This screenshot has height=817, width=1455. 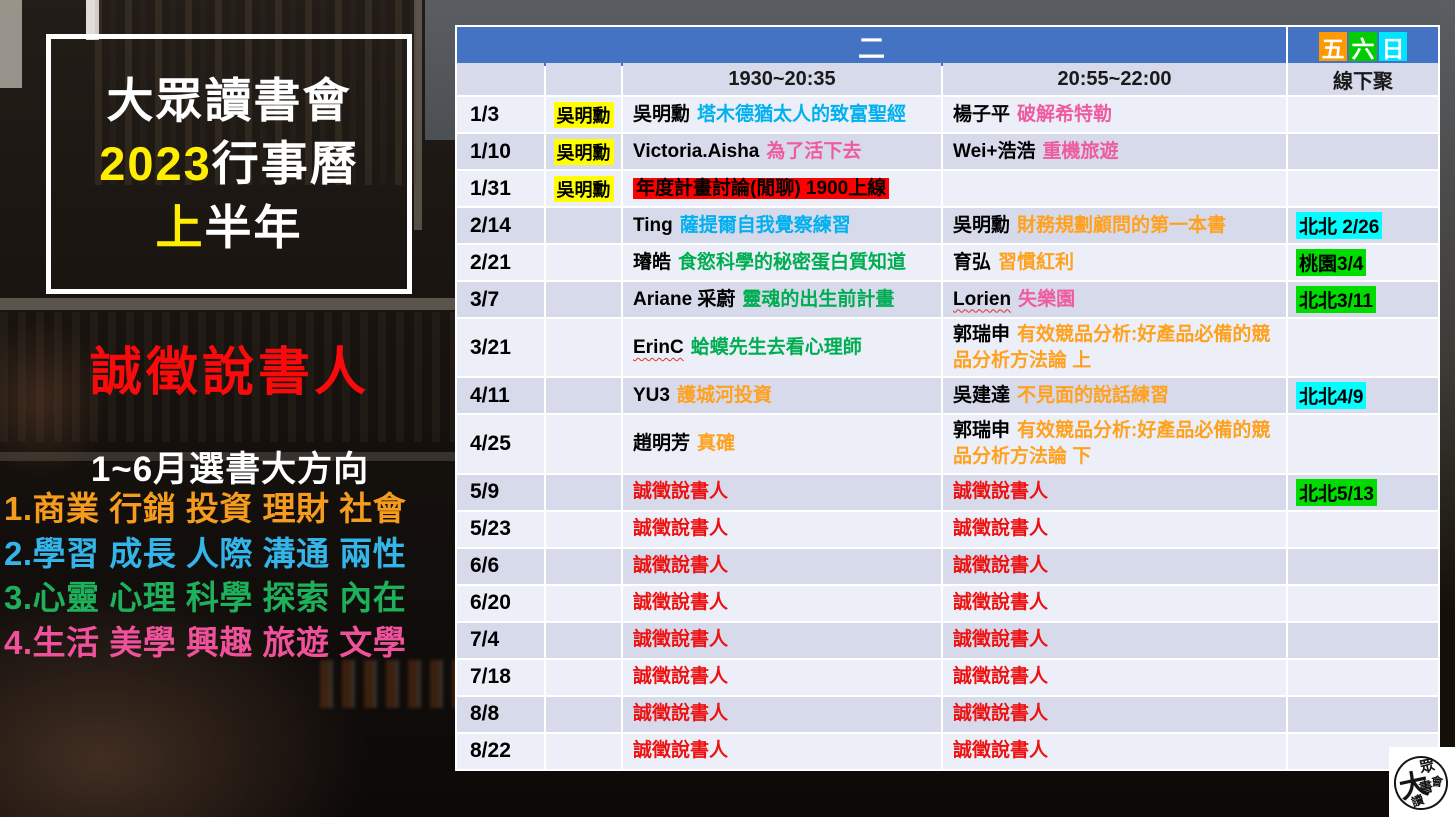 What do you see at coordinates (500, 603) in the screenshot?
I see `date-cell: 6/20` at bounding box center [500, 603].